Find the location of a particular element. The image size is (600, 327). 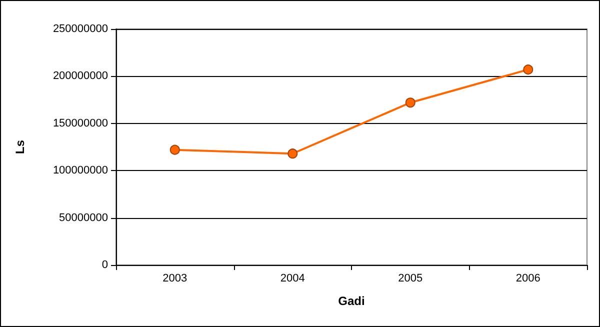

y-tick-label: 50000000 is located at coordinates (83, 218).